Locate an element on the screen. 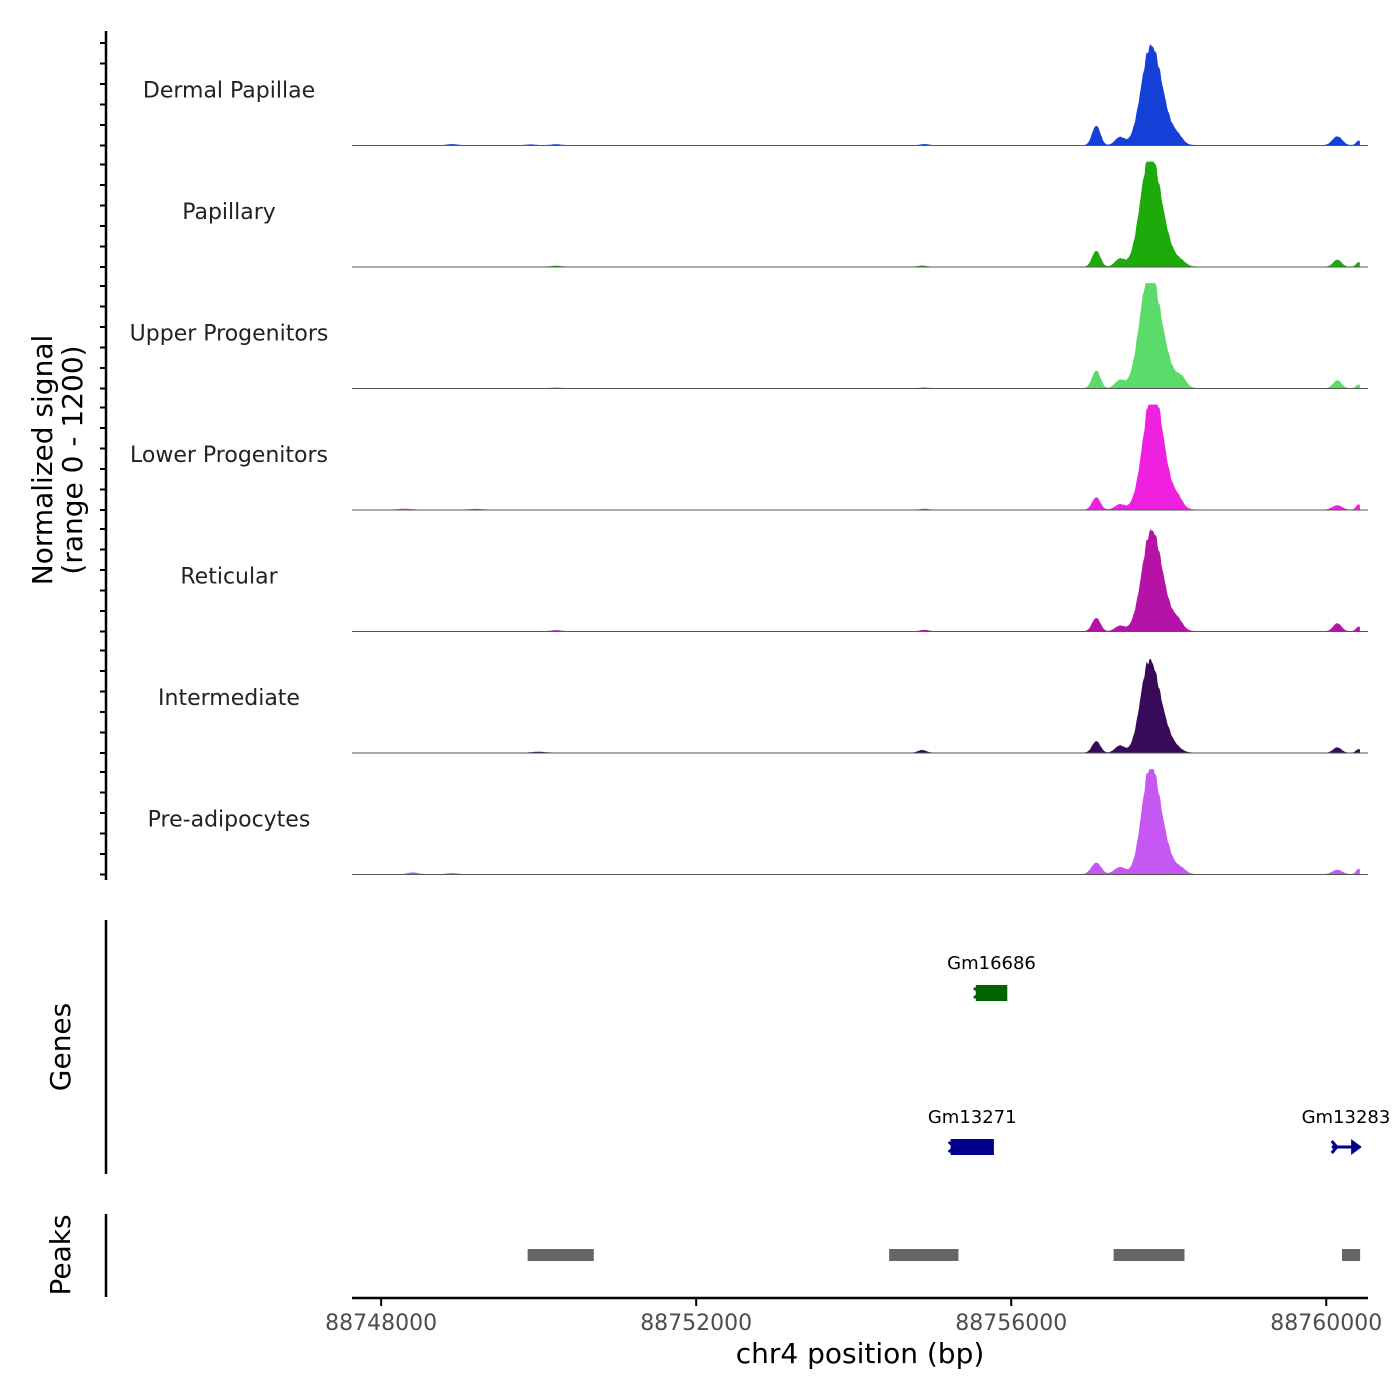 The width and height of the screenshot is (1400, 1400). signal-area-papillary is located at coordinates (870, 214).